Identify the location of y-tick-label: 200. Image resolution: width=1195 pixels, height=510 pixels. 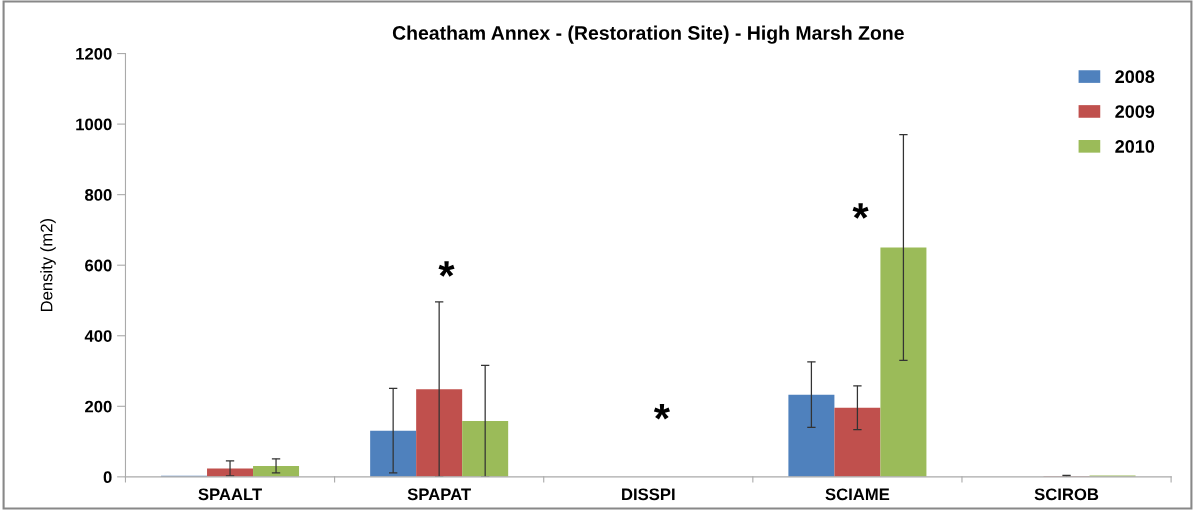
(98, 406).